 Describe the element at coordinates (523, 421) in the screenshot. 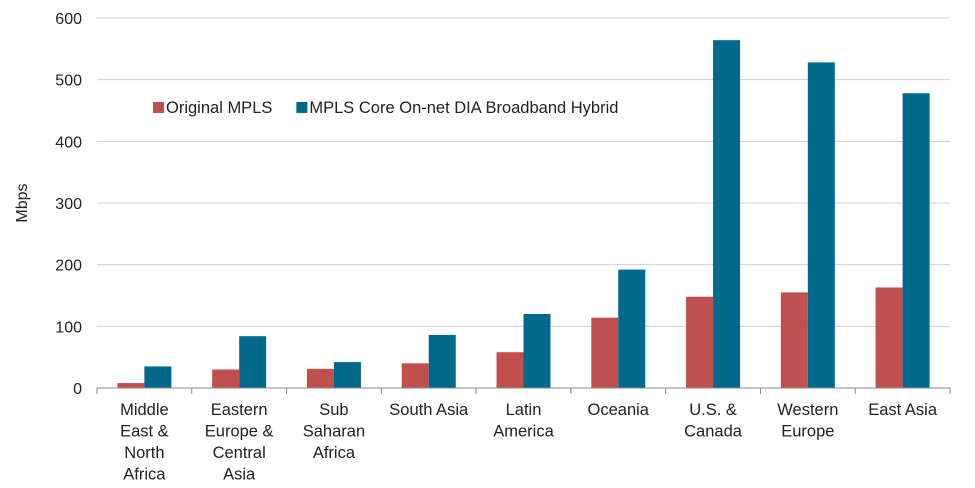

I see `x-category-label-5: Latin America` at that location.